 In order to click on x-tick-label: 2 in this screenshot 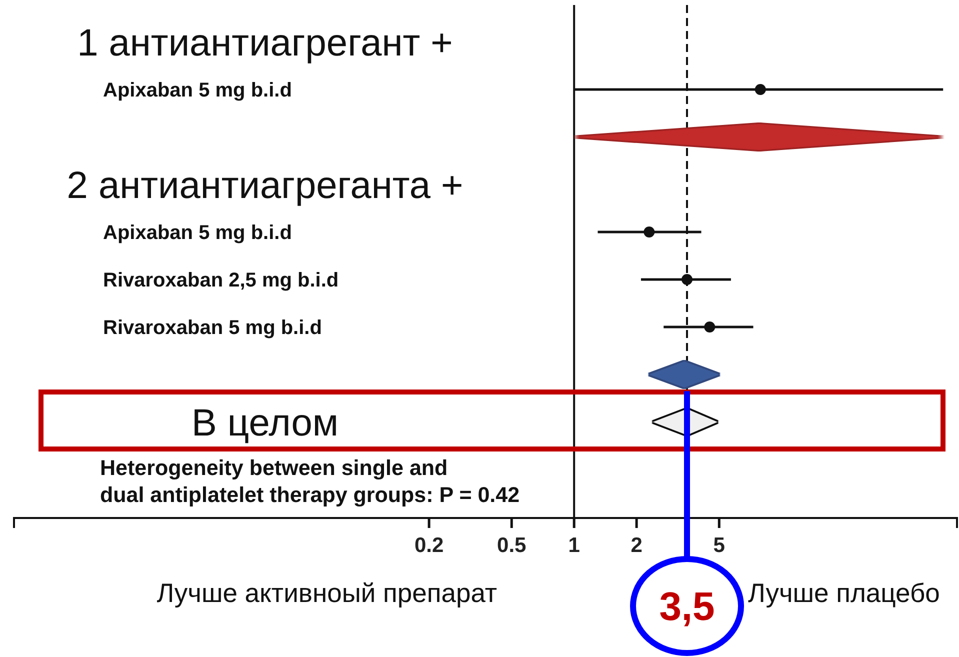, I will do `click(636, 545)`.